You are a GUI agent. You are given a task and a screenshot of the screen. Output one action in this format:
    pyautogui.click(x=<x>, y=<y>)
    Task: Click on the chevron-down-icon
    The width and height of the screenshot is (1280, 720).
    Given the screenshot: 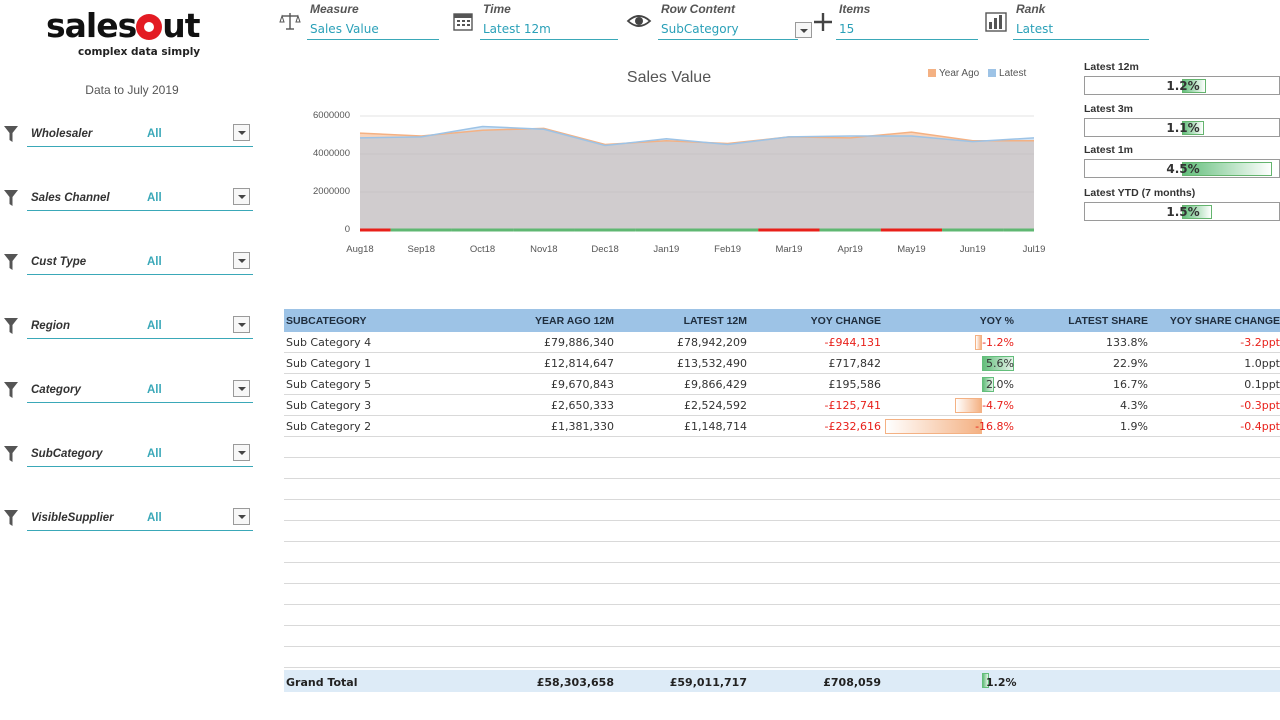 What is the action you would take?
    pyautogui.click(x=242, y=389)
    